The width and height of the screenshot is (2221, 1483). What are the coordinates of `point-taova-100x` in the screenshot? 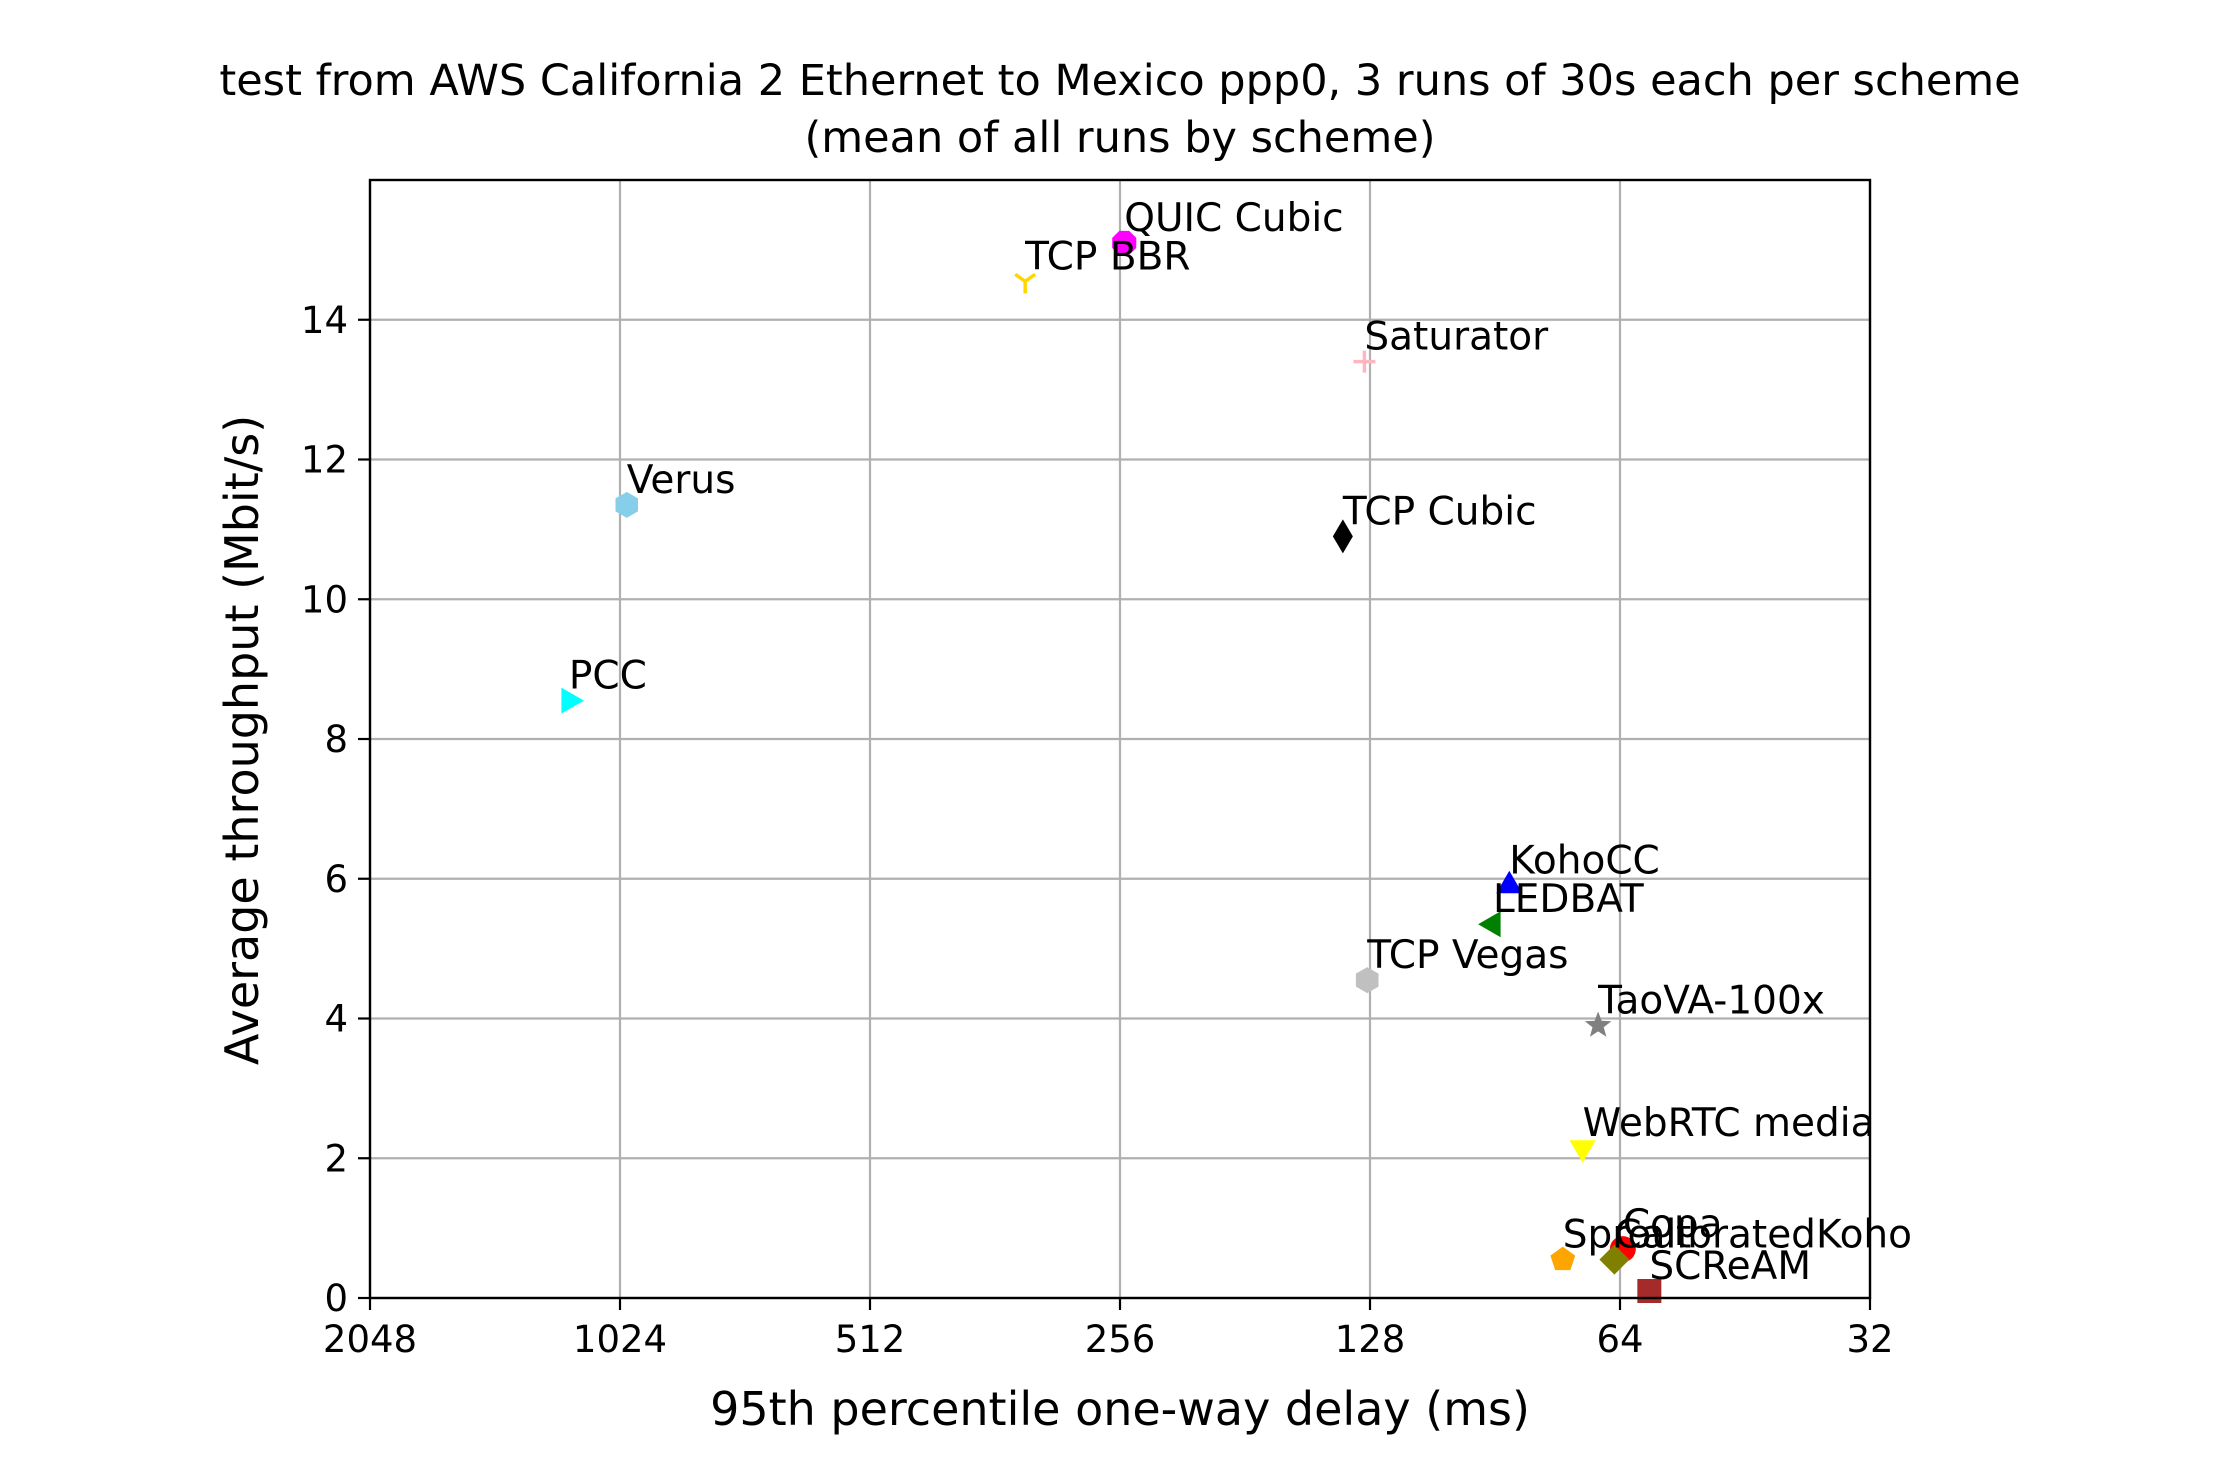 It's located at (1598, 1024).